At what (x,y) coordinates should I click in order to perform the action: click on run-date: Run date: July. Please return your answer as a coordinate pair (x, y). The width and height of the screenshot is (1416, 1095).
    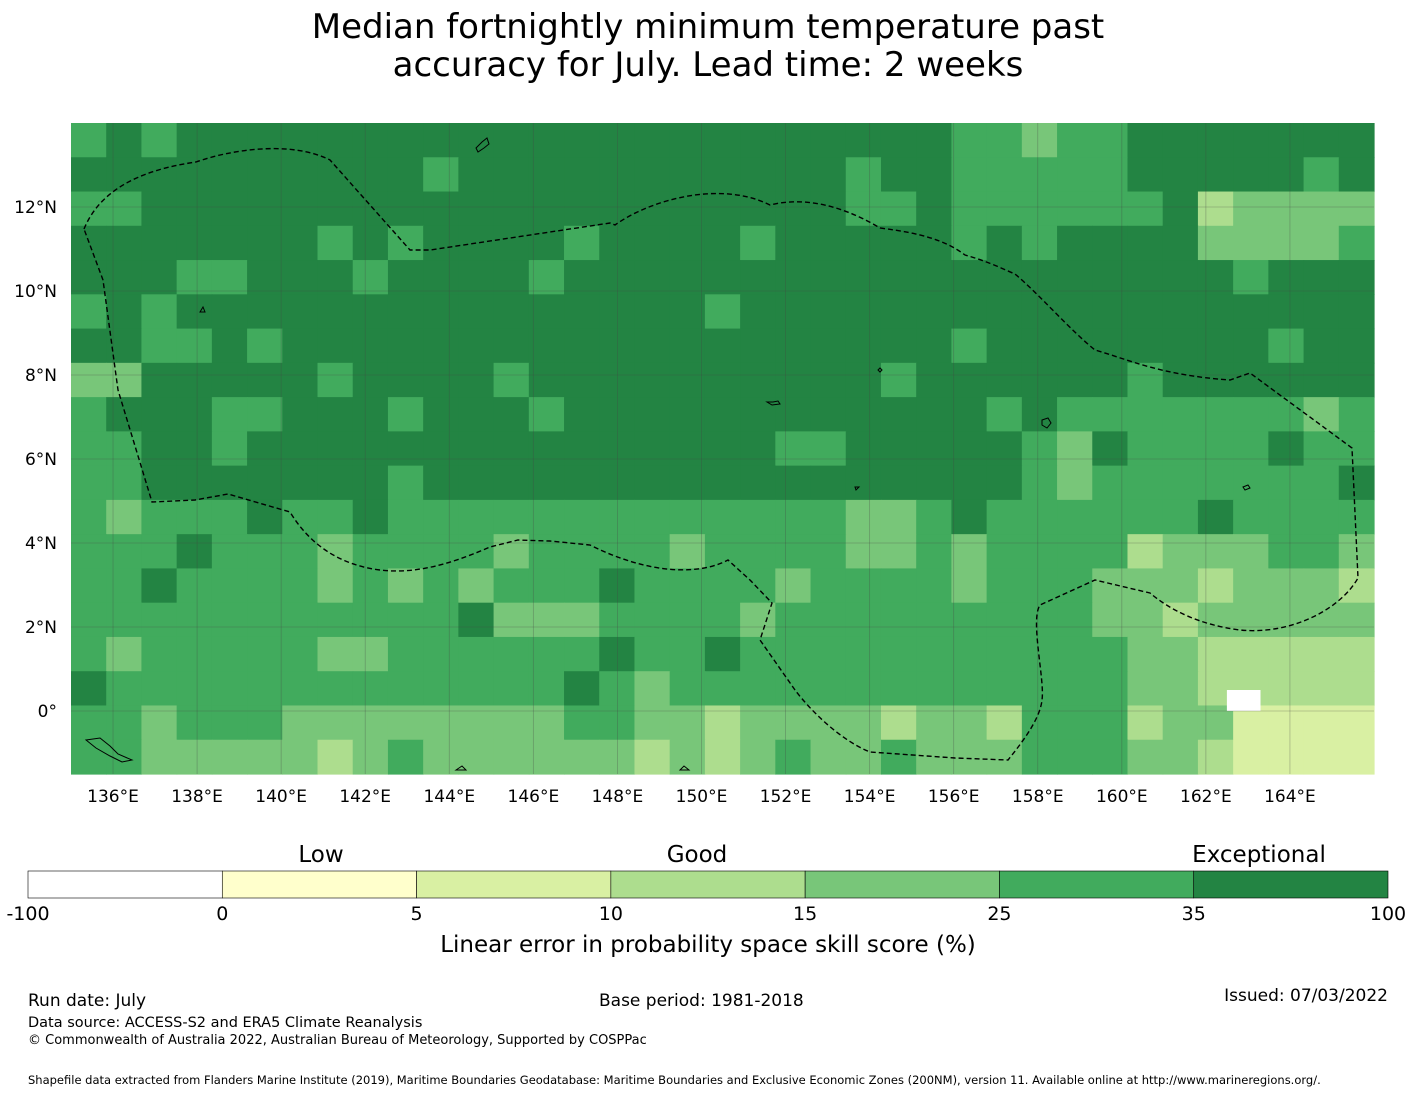
    Looking at the image, I should click on (87, 1001).